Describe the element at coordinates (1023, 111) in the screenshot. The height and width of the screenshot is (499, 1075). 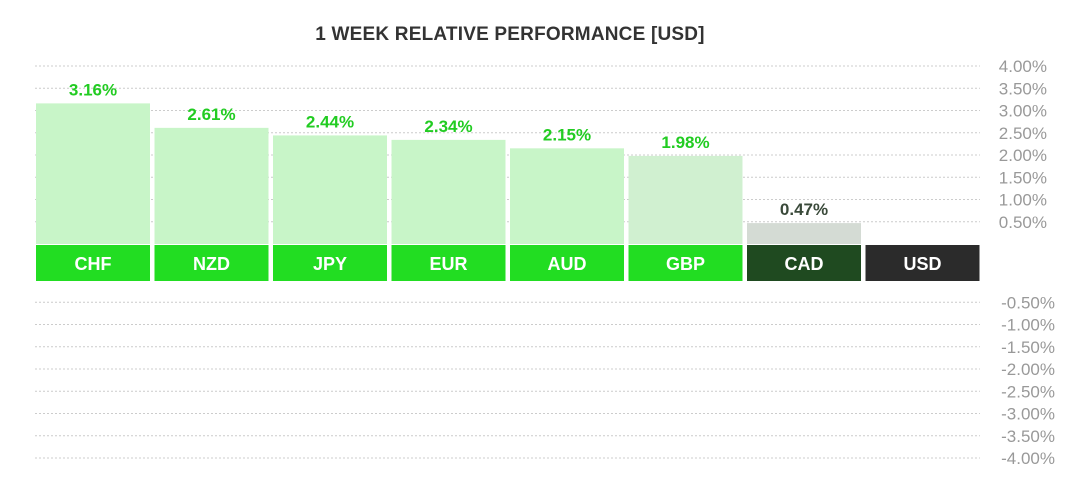
I see `y-tick-label: 3.00%` at that location.